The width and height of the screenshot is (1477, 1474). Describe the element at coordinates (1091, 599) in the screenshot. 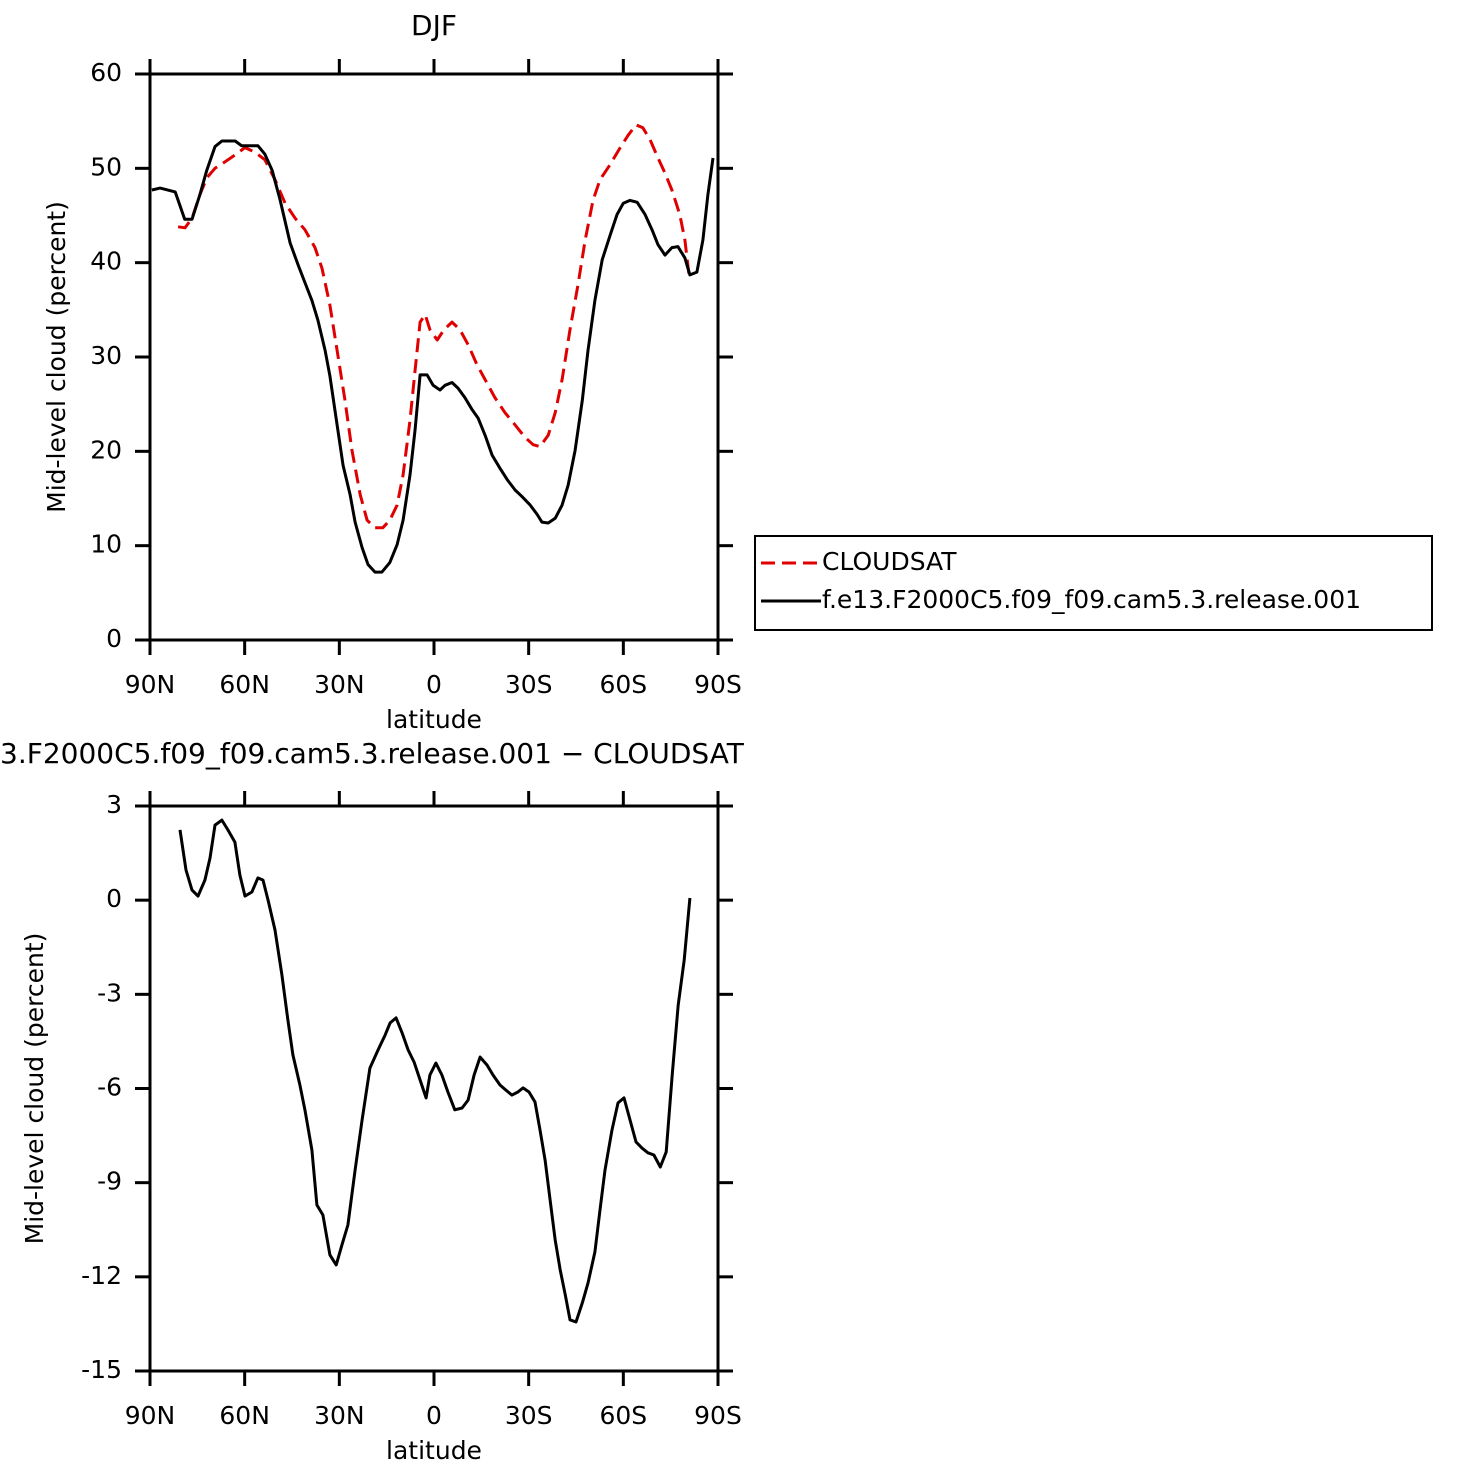

I see `legend-label: f.e13.F2000C5.f09_f09.cam5.3.release.001` at that location.